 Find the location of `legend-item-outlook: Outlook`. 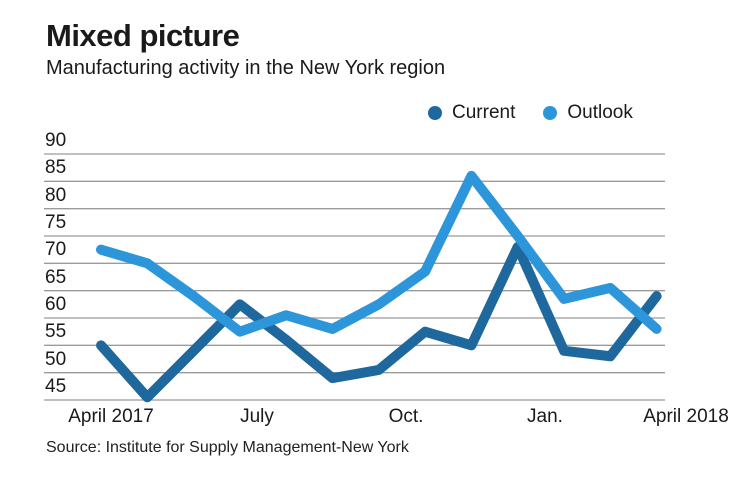

legend-item-outlook: Outlook is located at coordinates (588, 113).